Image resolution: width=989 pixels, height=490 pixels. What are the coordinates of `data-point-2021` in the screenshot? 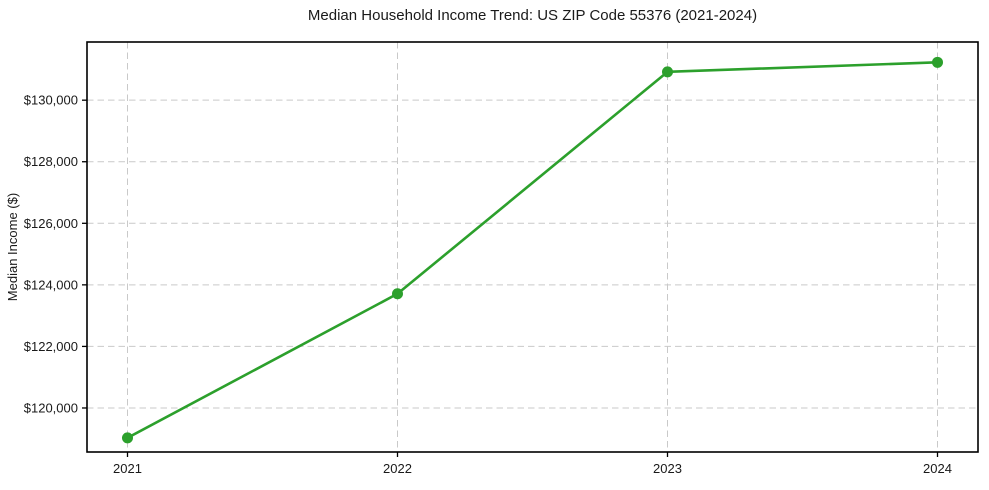 It's located at (127, 438).